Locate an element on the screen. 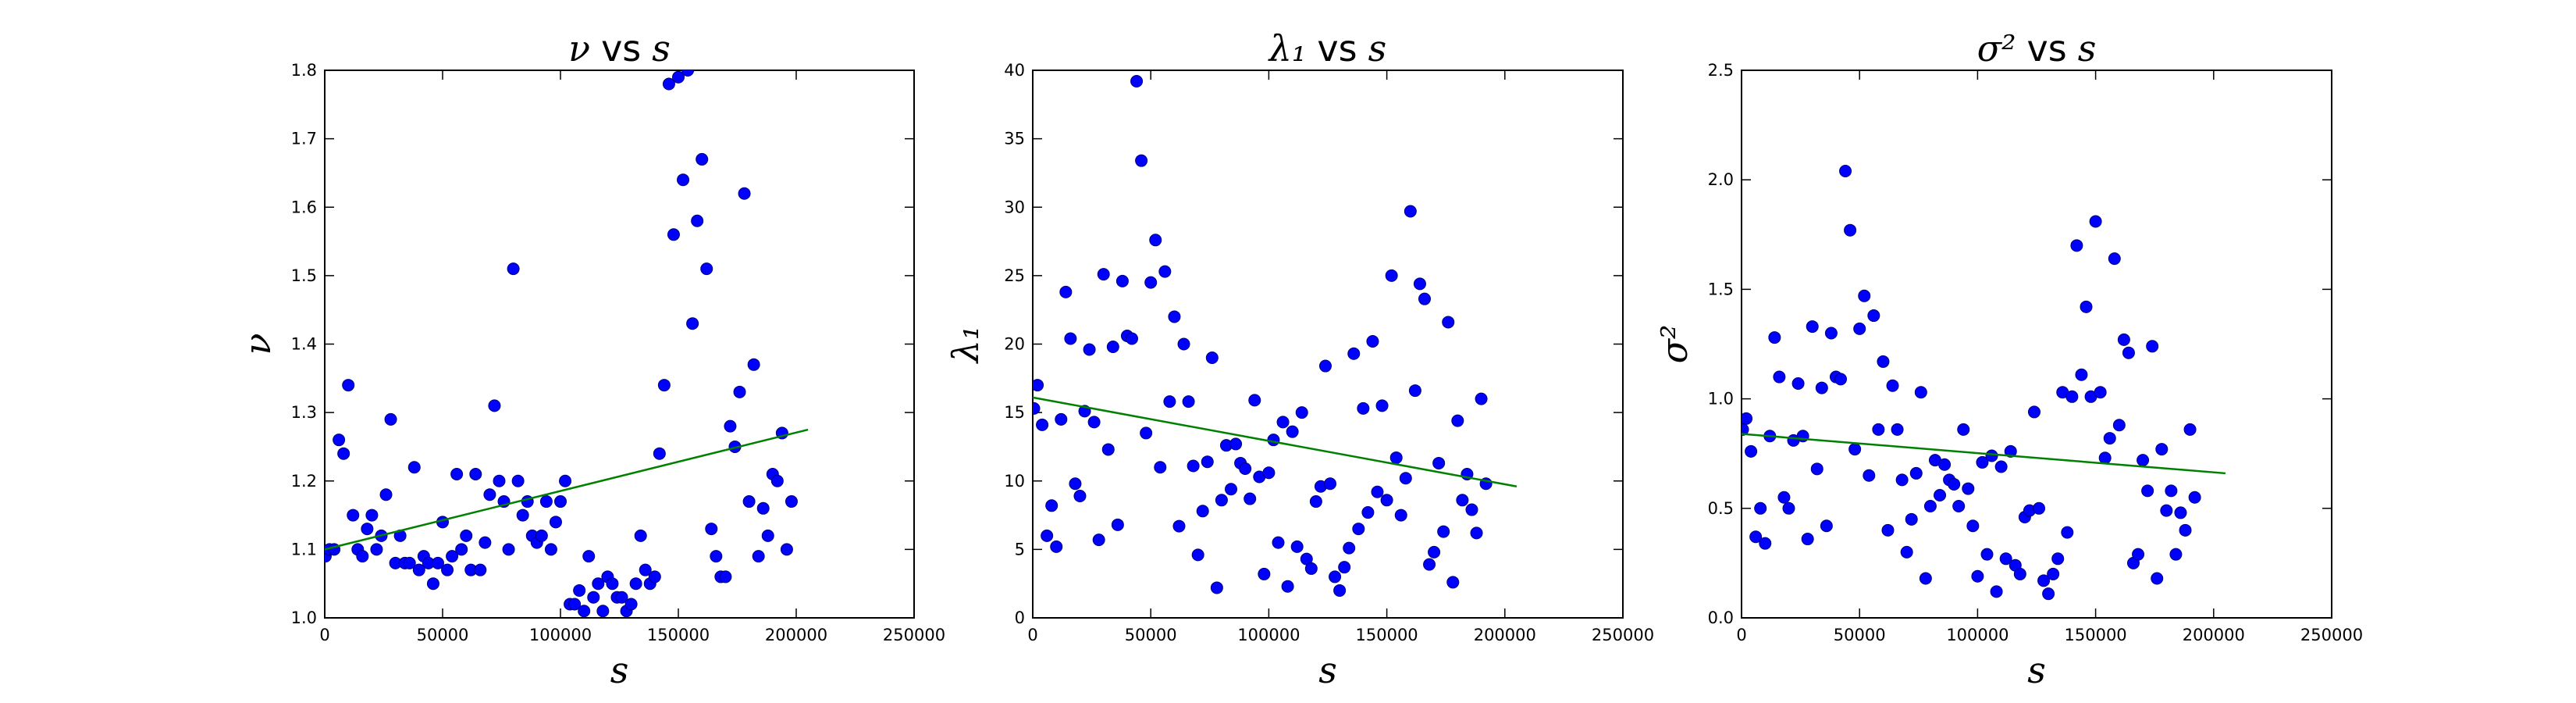 The width and height of the screenshot is (2576, 703). y-tick-label: 1.7 is located at coordinates (304, 139).